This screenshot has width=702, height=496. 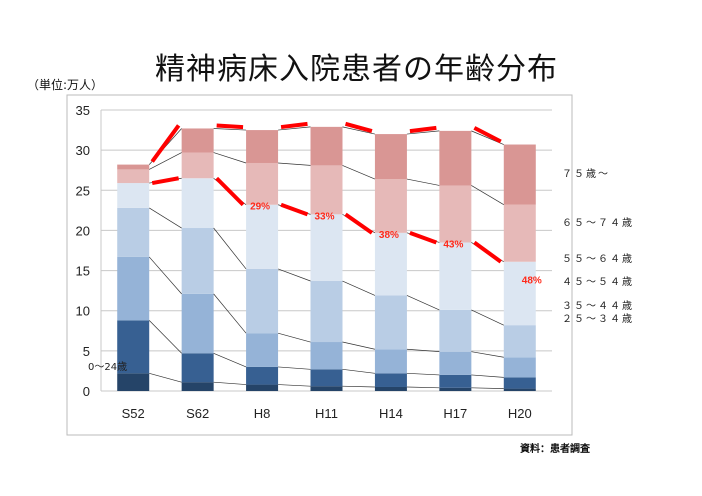 I want to click on x-tick-label: H8, so click(x=262, y=413).